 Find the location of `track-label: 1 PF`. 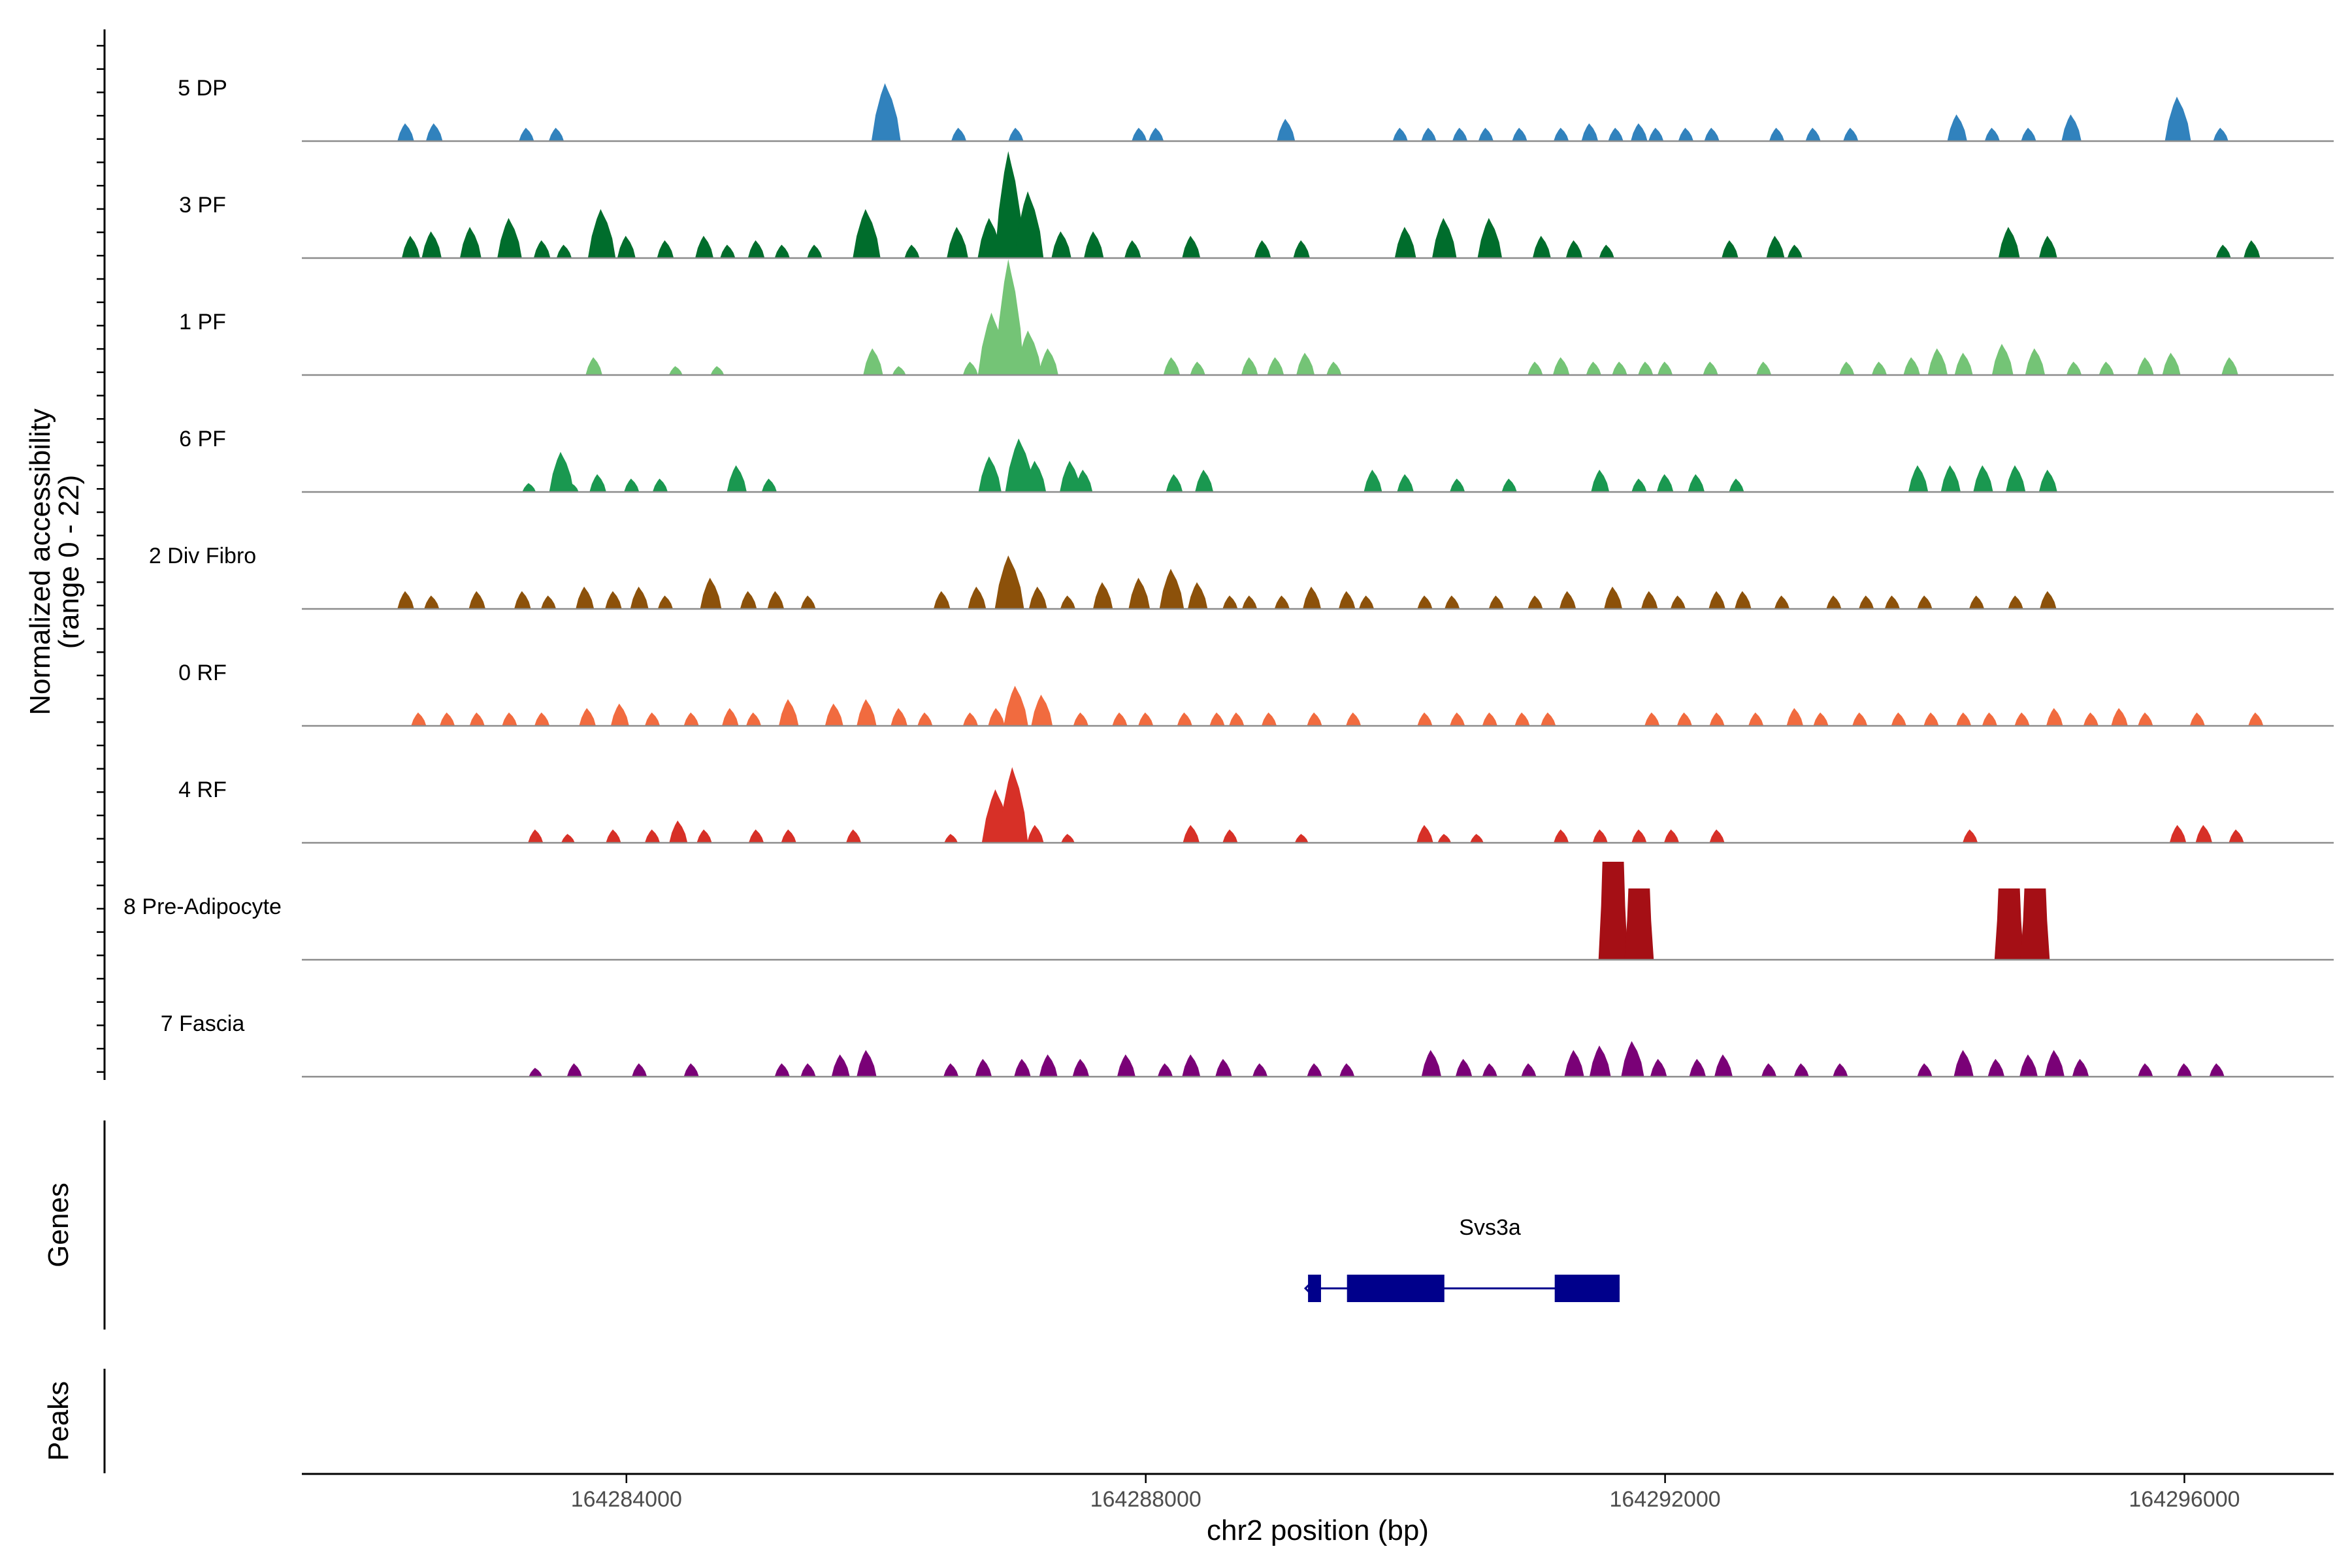

track-label: 1 PF is located at coordinates (202, 322).